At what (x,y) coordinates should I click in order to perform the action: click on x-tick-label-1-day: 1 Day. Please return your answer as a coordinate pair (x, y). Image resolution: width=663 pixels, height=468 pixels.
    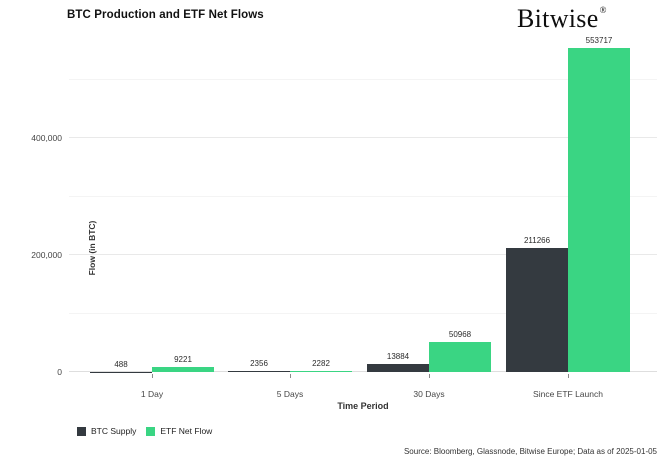
    Looking at the image, I should click on (152, 394).